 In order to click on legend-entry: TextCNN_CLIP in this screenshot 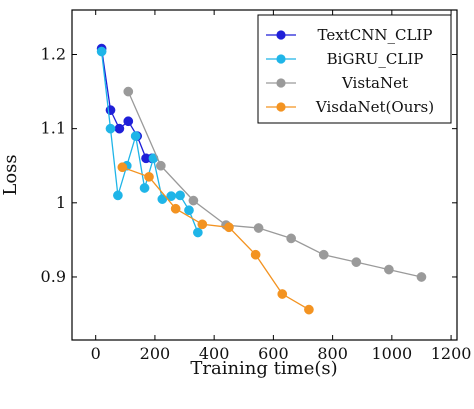, I will do `click(349, 35)`.